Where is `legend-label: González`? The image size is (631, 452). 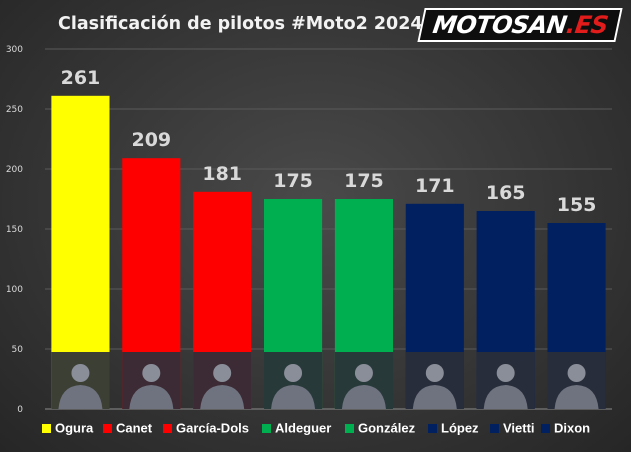
legend-label: González is located at coordinates (387, 428).